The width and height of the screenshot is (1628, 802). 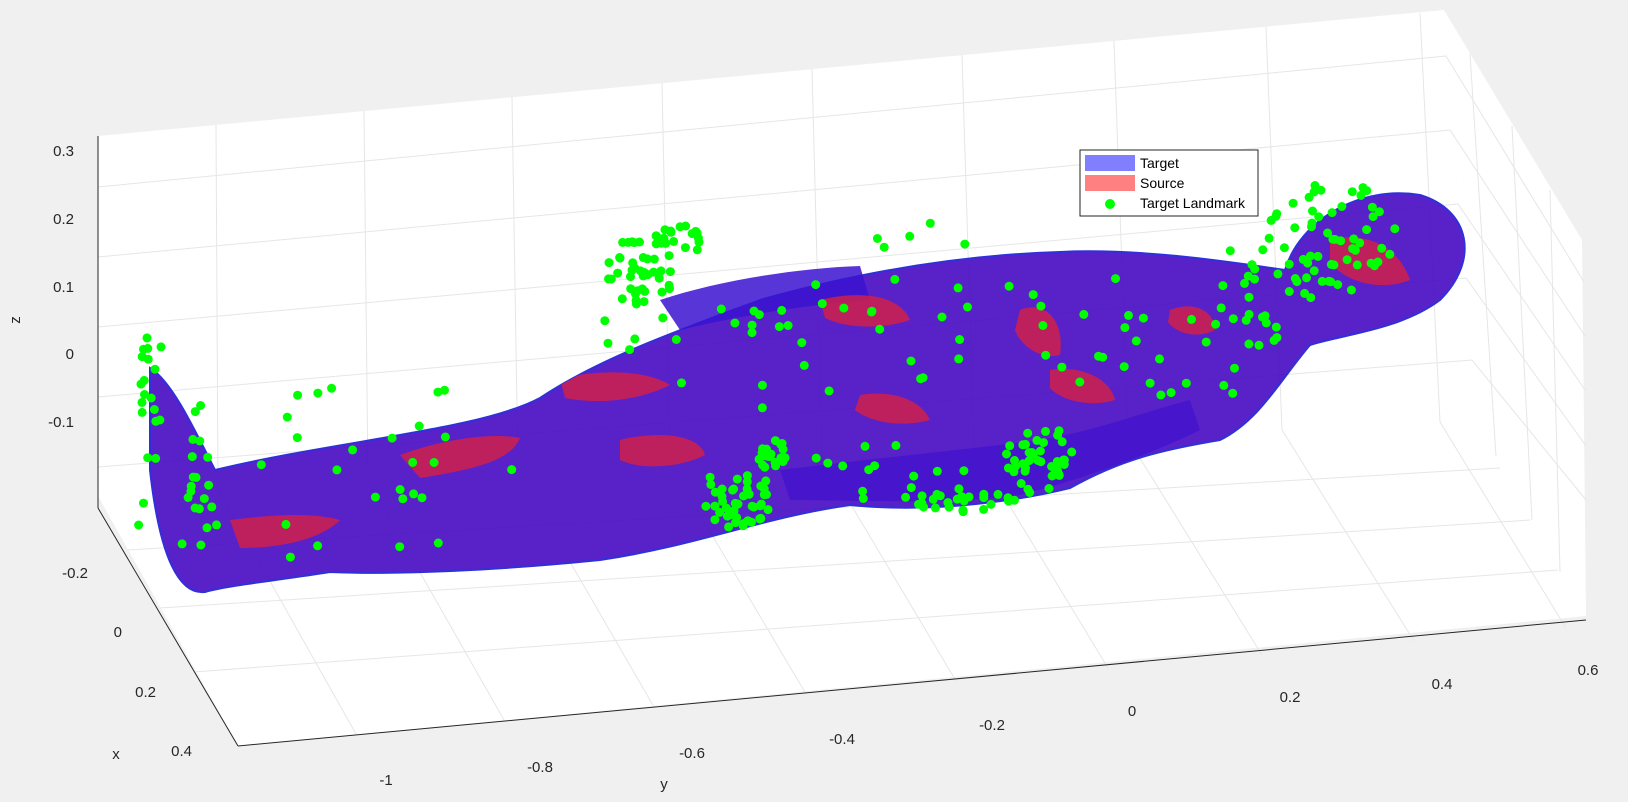 I want to click on x-tick-labels: -0.2 0 0.2 0.4, so click(x=127, y=662).